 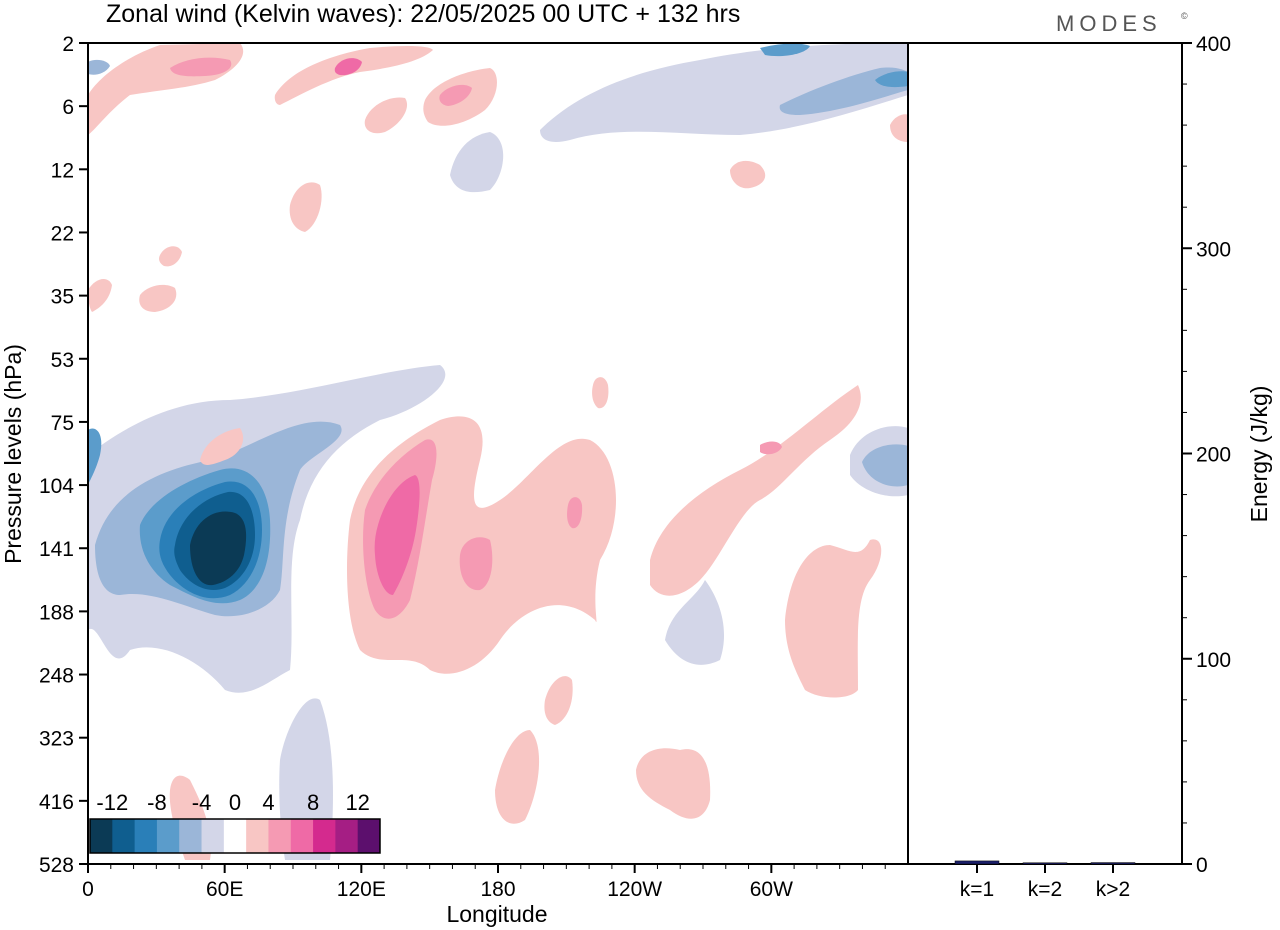 What do you see at coordinates (68, 107) in the screenshot?
I see `y-tick-label: 6` at bounding box center [68, 107].